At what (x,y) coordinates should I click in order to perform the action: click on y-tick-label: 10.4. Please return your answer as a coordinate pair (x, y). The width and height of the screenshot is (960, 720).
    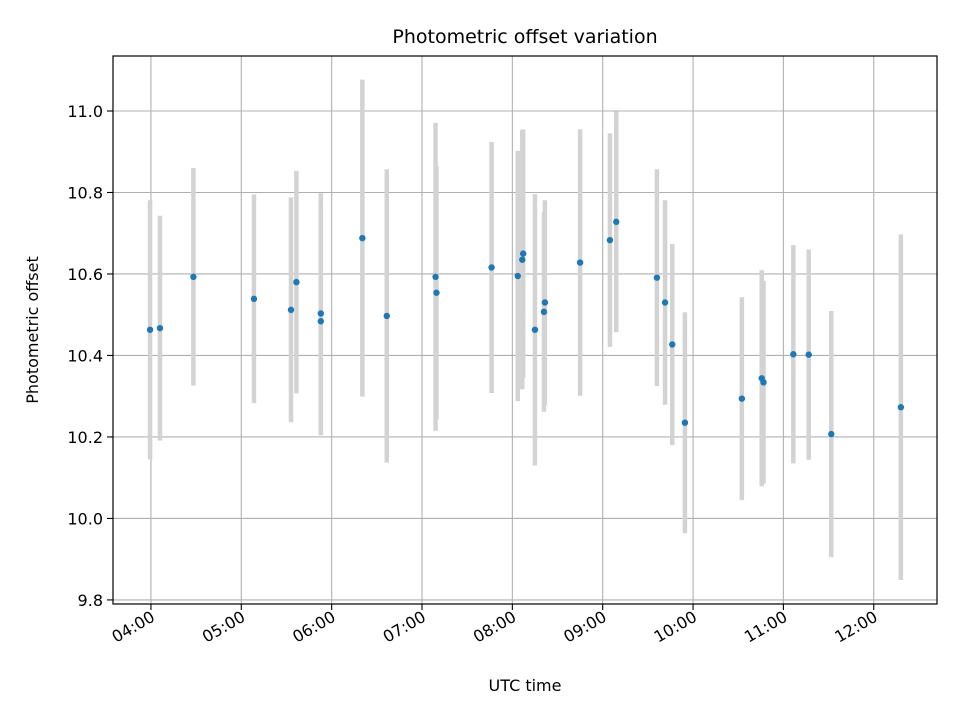
    Looking at the image, I should click on (85, 355).